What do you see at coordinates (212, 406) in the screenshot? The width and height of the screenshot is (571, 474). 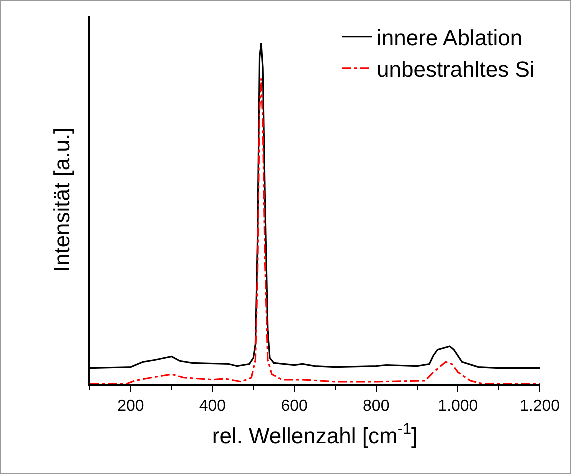 I see `x-tick-label: 400` at bounding box center [212, 406].